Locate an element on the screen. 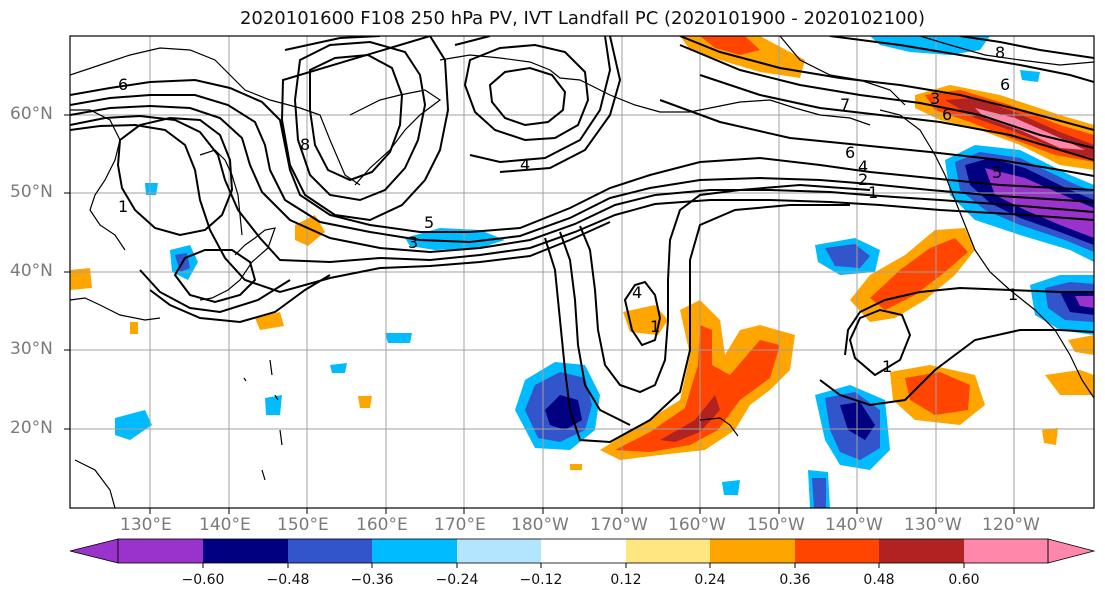 The image size is (1105, 601). colorbar-tick-label: 0.24 is located at coordinates (710, 580).